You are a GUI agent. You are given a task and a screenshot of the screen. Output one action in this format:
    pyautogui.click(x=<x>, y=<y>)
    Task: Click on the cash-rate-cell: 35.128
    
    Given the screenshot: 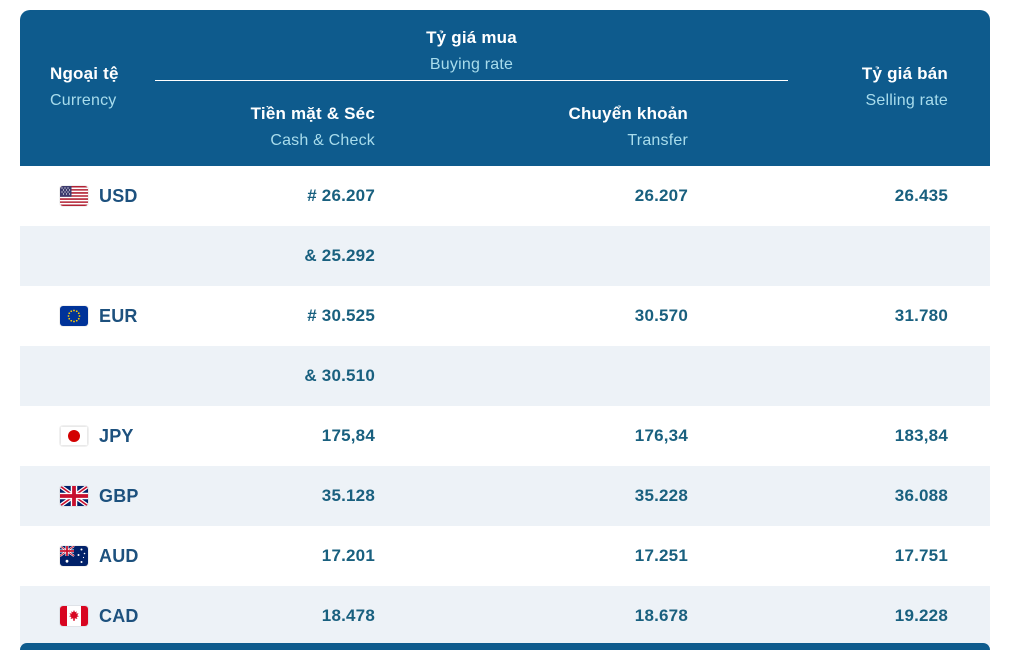 What is the action you would take?
    pyautogui.click(x=348, y=495)
    